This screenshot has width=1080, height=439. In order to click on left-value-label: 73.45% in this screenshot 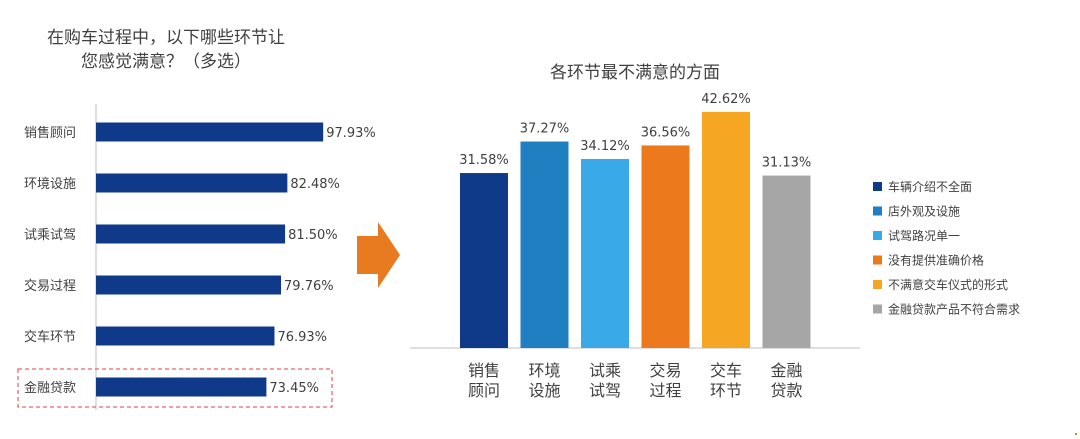, I will do `click(294, 388)`.